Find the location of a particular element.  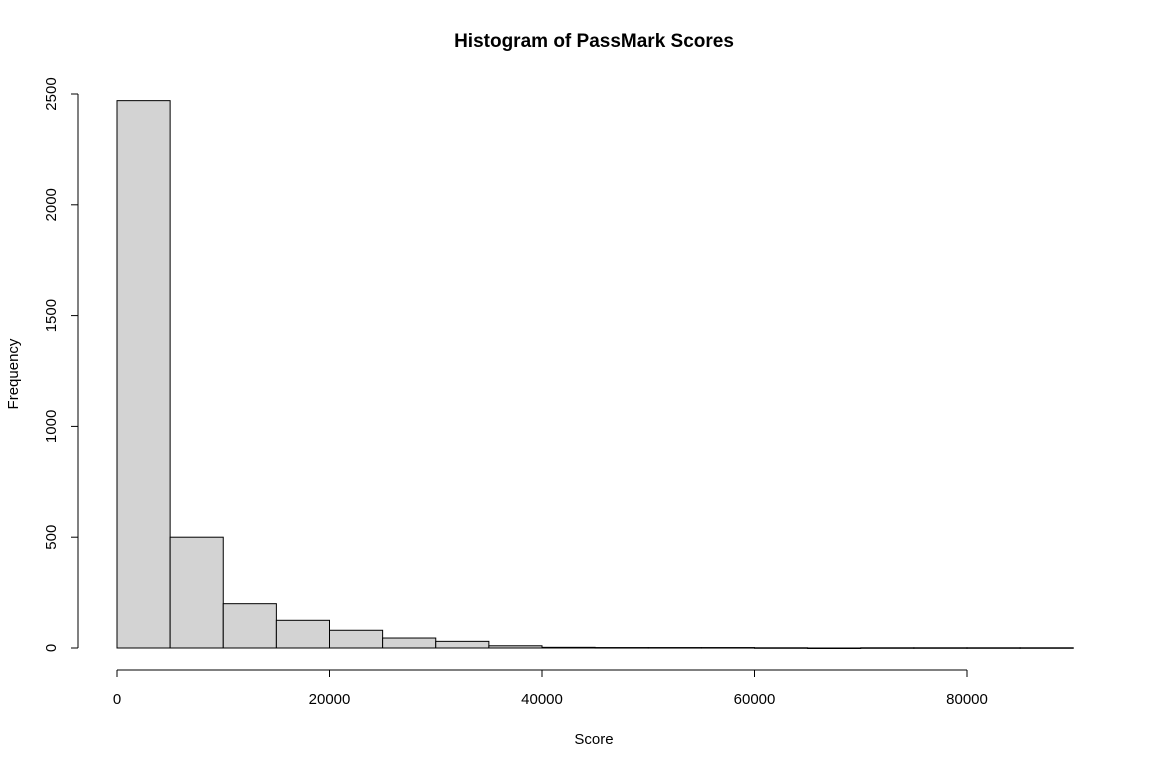

x-tick-label: 20000 is located at coordinates (330, 699).